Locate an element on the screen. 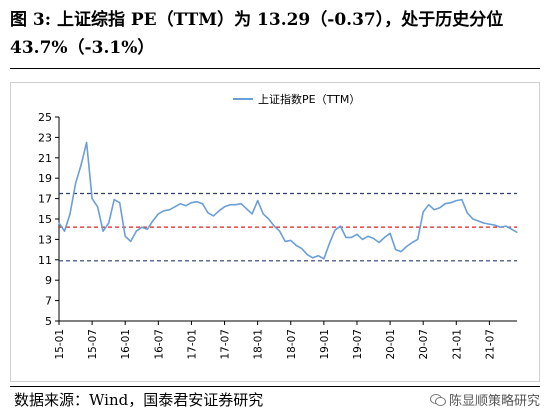  x-tick-label: 21-07 is located at coordinates (490, 344).